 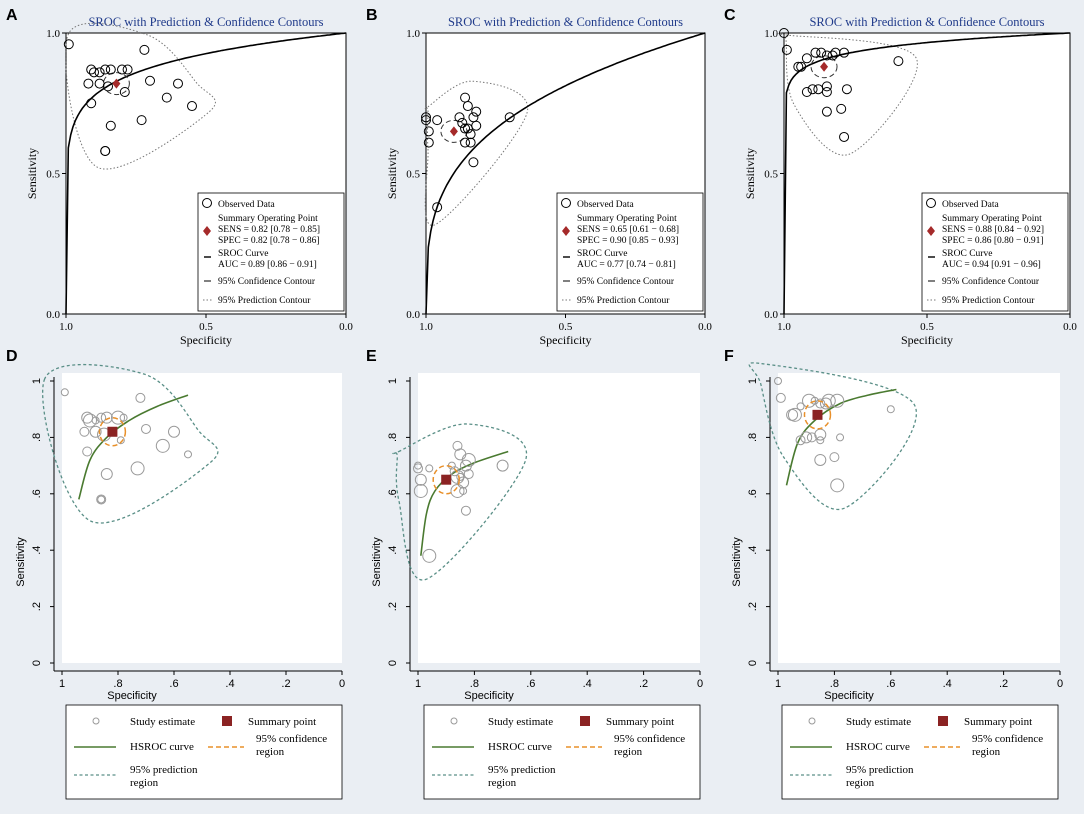 What do you see at coordinates (967, 254) in the screenshot?
I see `legend-sroc-heading: SROC Curve` at bounding box center [967, 254].